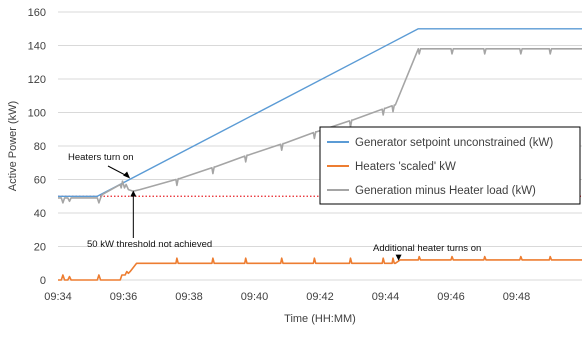 The height and width of the screenshot is (357, 585). I want to click on x-tick-label: 09:40, so click(255, 297).